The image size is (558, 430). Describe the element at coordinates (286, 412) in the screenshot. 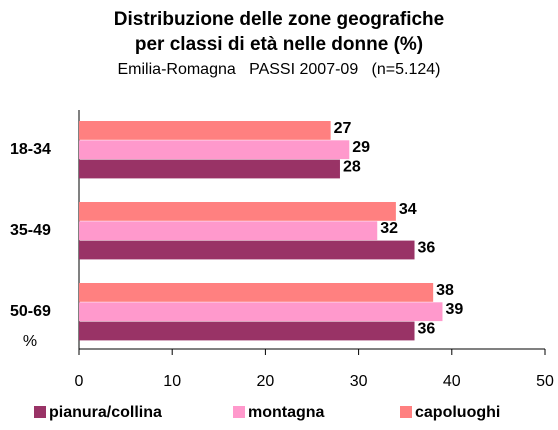

I see `legend-label: montagna` at that location.